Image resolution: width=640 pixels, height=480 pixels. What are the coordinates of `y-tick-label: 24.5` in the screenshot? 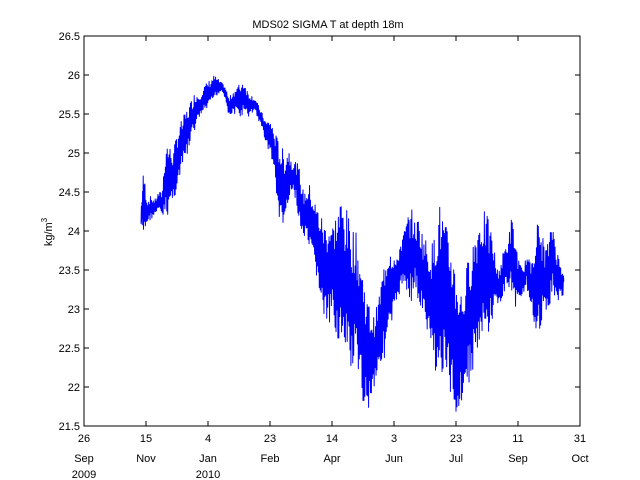 It's located at (69, 193).